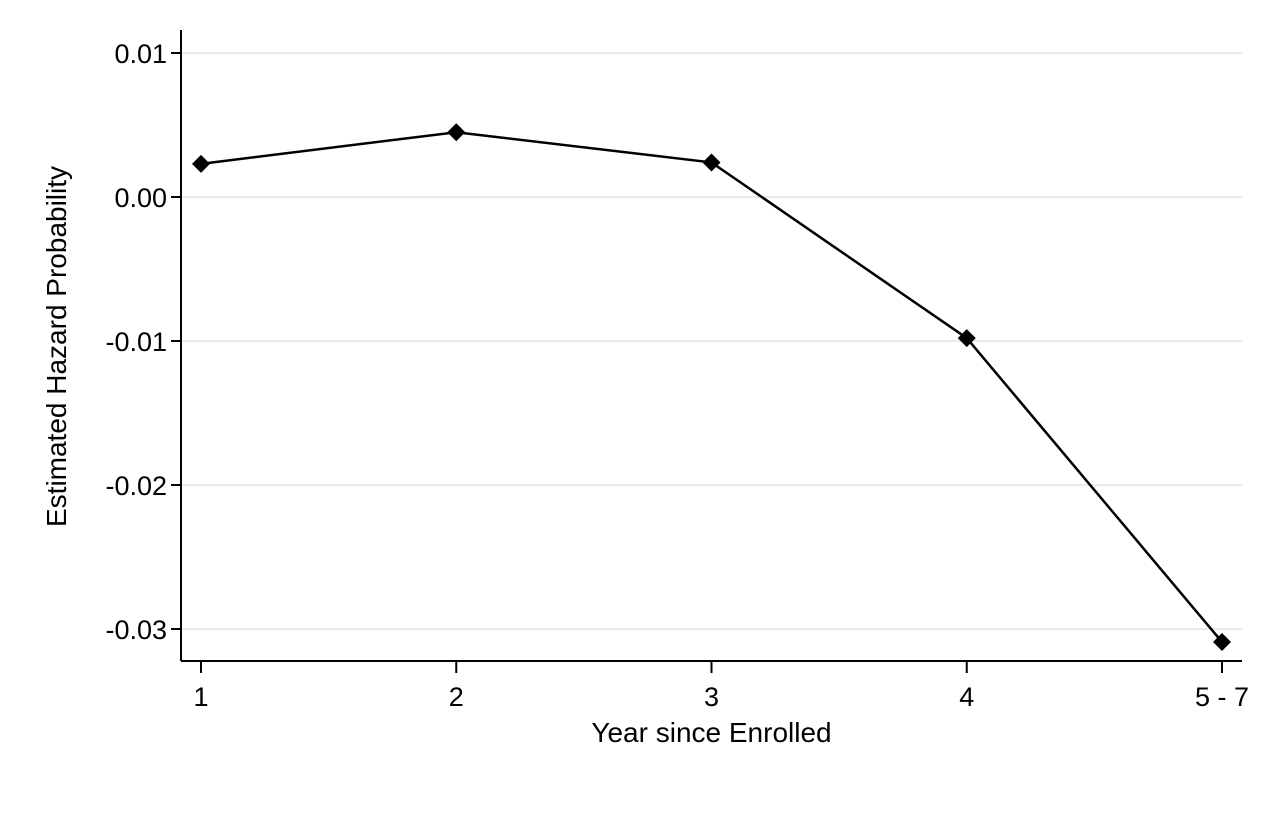 Image resolution: width=1276 pixels, height=816 pixels. Describe the element at coordinates (1222, 697) in the screenshot. I see `x-tick-label: 5 - 7` at that location.